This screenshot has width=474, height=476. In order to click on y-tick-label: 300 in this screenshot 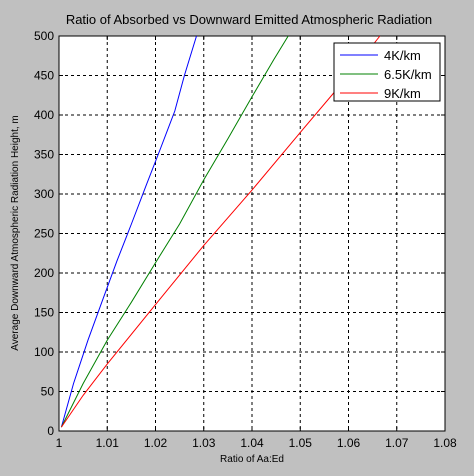, I will do `click(44, 194)`.